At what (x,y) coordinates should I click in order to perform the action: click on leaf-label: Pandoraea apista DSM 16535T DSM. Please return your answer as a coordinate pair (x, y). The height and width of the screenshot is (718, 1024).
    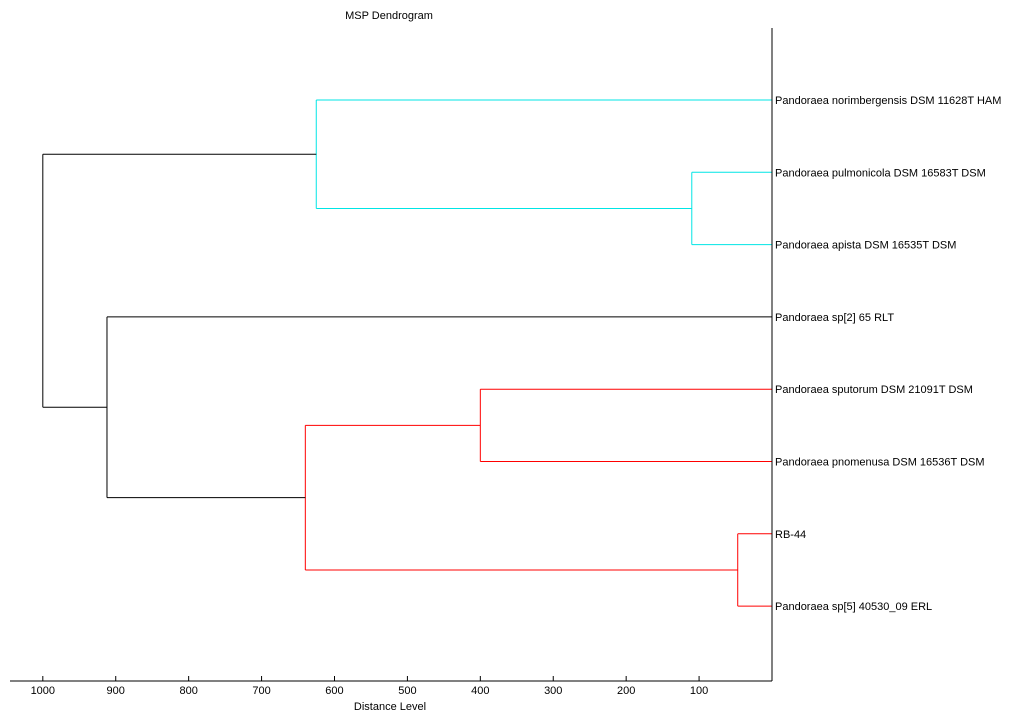
    Looking at the image, I should click on (865, 246).